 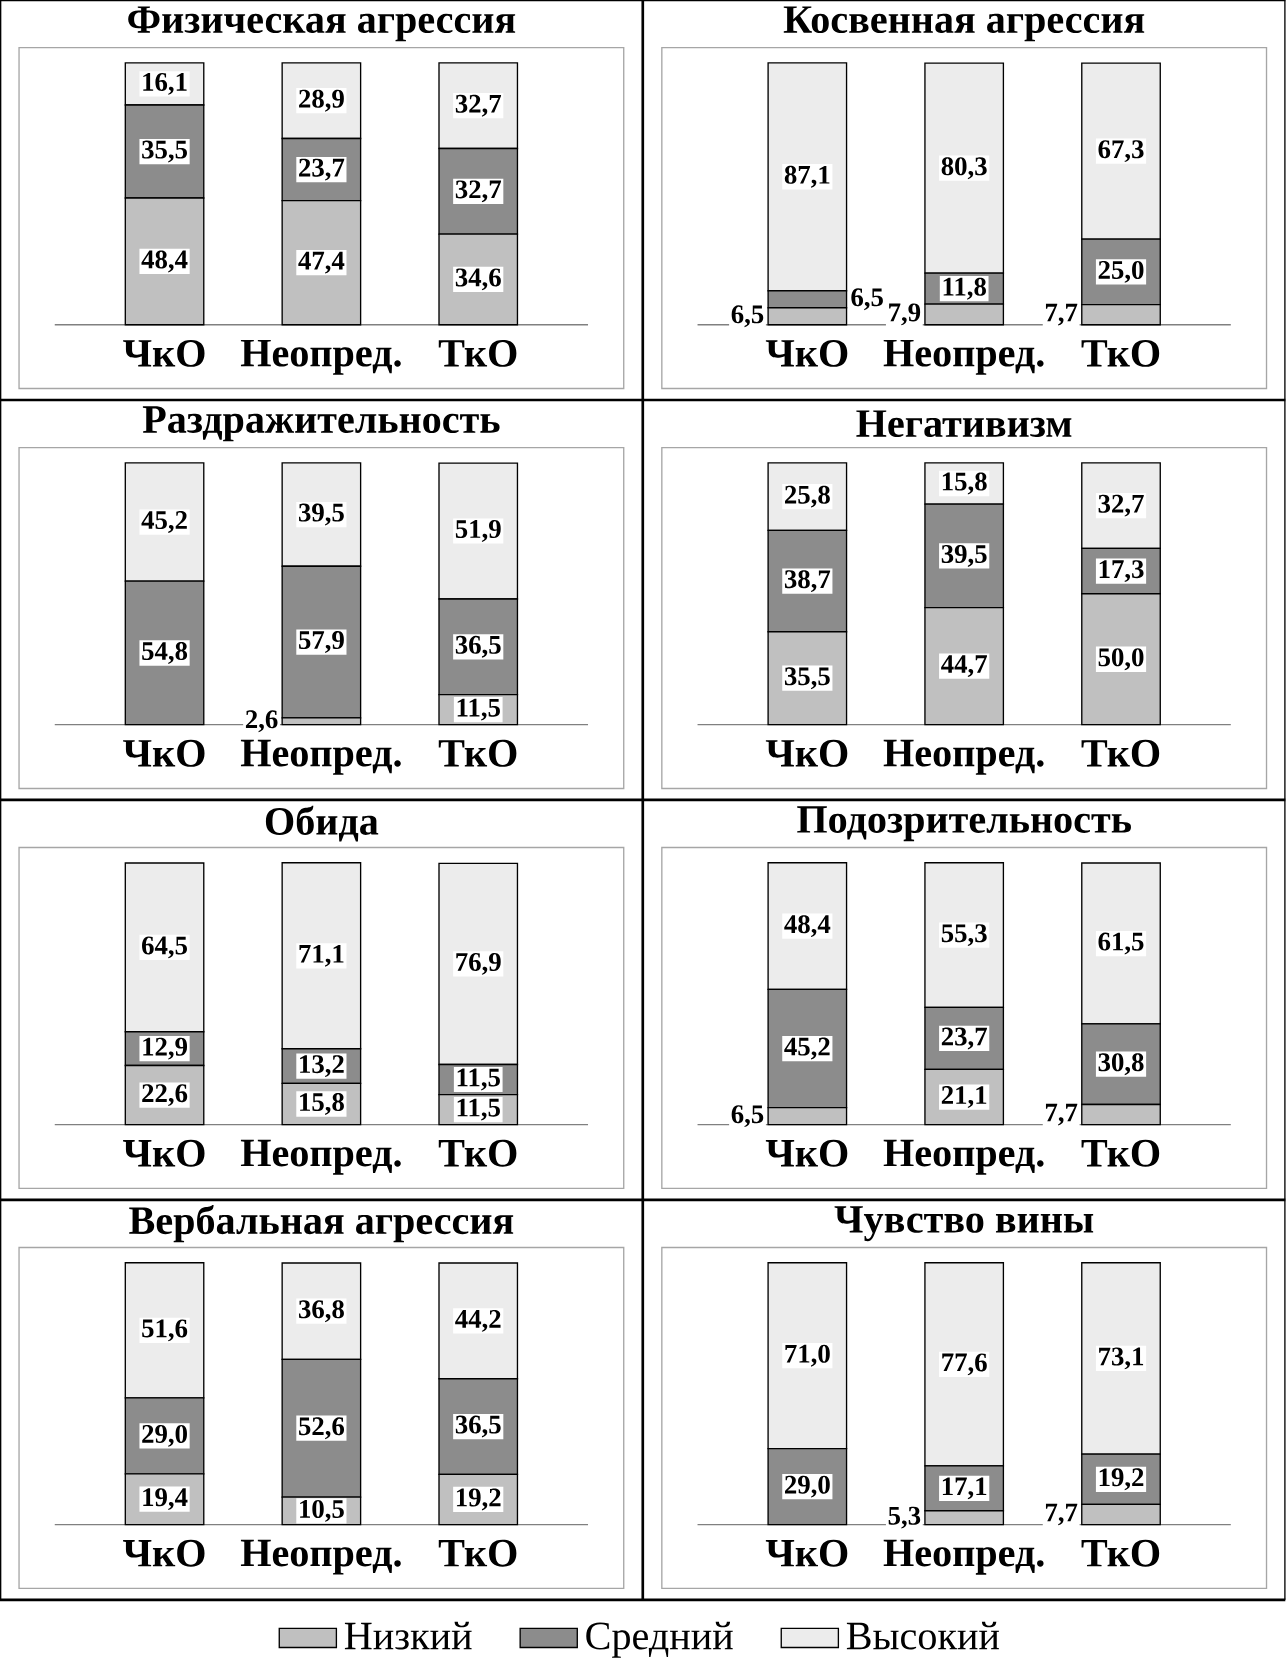 I want to click on data-label: 51,9, so click(x=478, y=531).